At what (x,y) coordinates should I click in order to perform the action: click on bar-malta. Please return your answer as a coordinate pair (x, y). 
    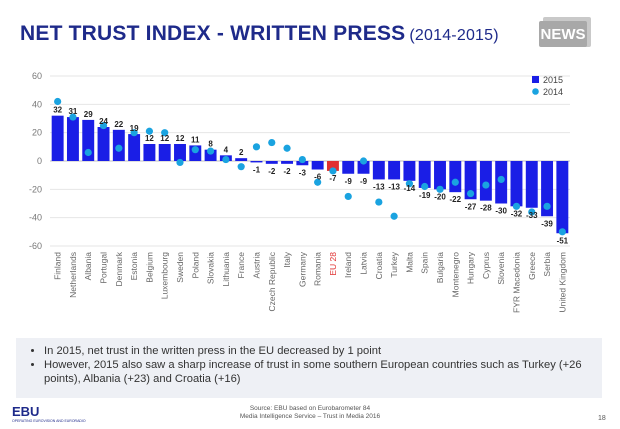
    Looking at the image, I should click on (409, 171).